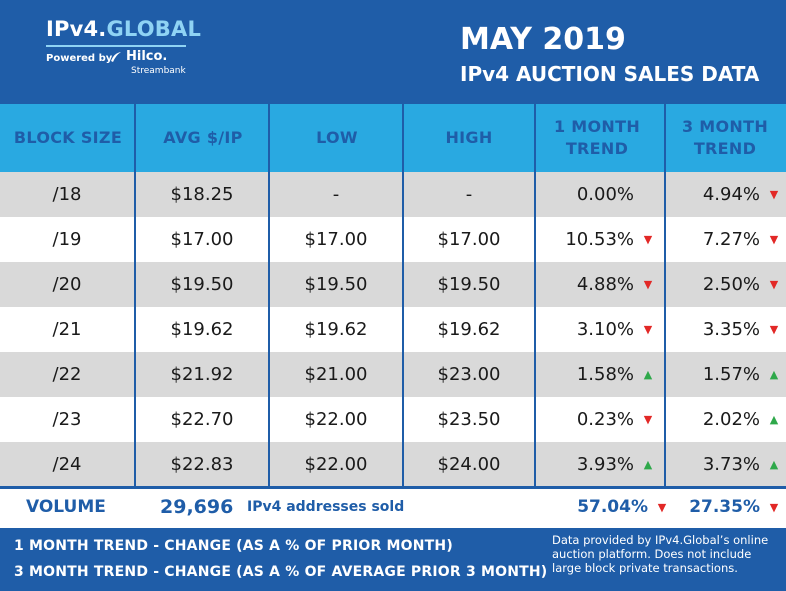 The height and width of the screenshot is (591, 786). Describe the element at coordinates (731, 374) in the screenshot. I see `trend-3-month-cell-value: 1.57%` at that location.